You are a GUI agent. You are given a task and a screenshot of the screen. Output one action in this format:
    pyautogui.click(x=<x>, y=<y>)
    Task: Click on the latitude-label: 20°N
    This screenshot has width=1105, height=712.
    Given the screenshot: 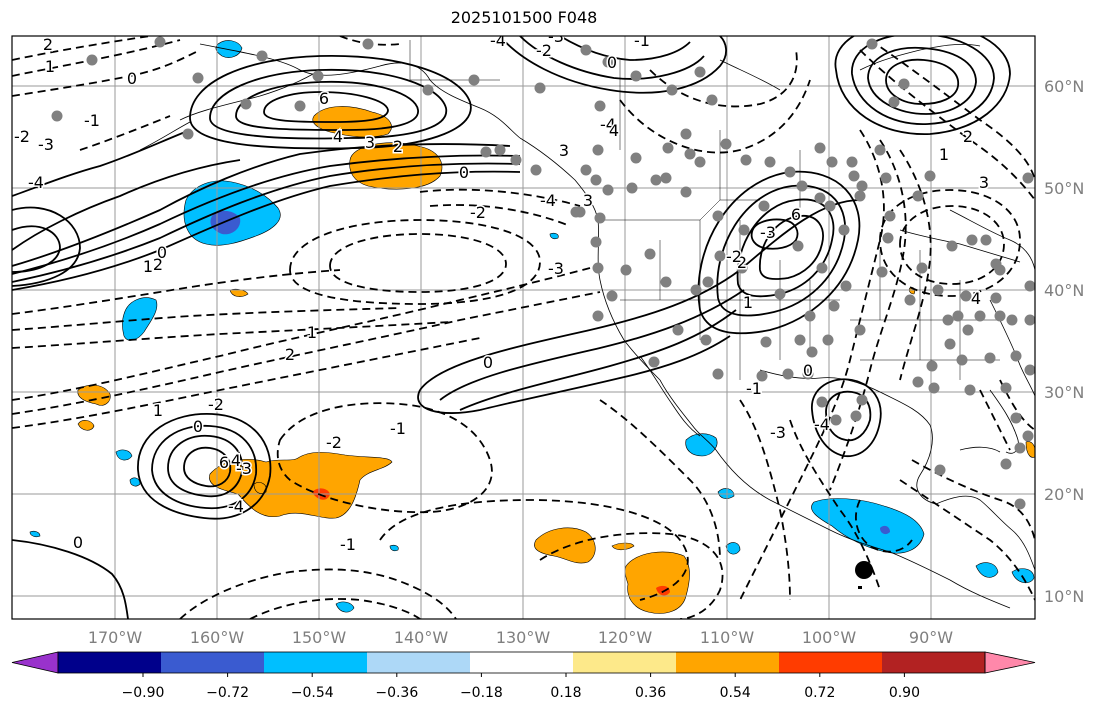 What is the action you would take?
    pyautogui.click(x=1064, y=494)
    